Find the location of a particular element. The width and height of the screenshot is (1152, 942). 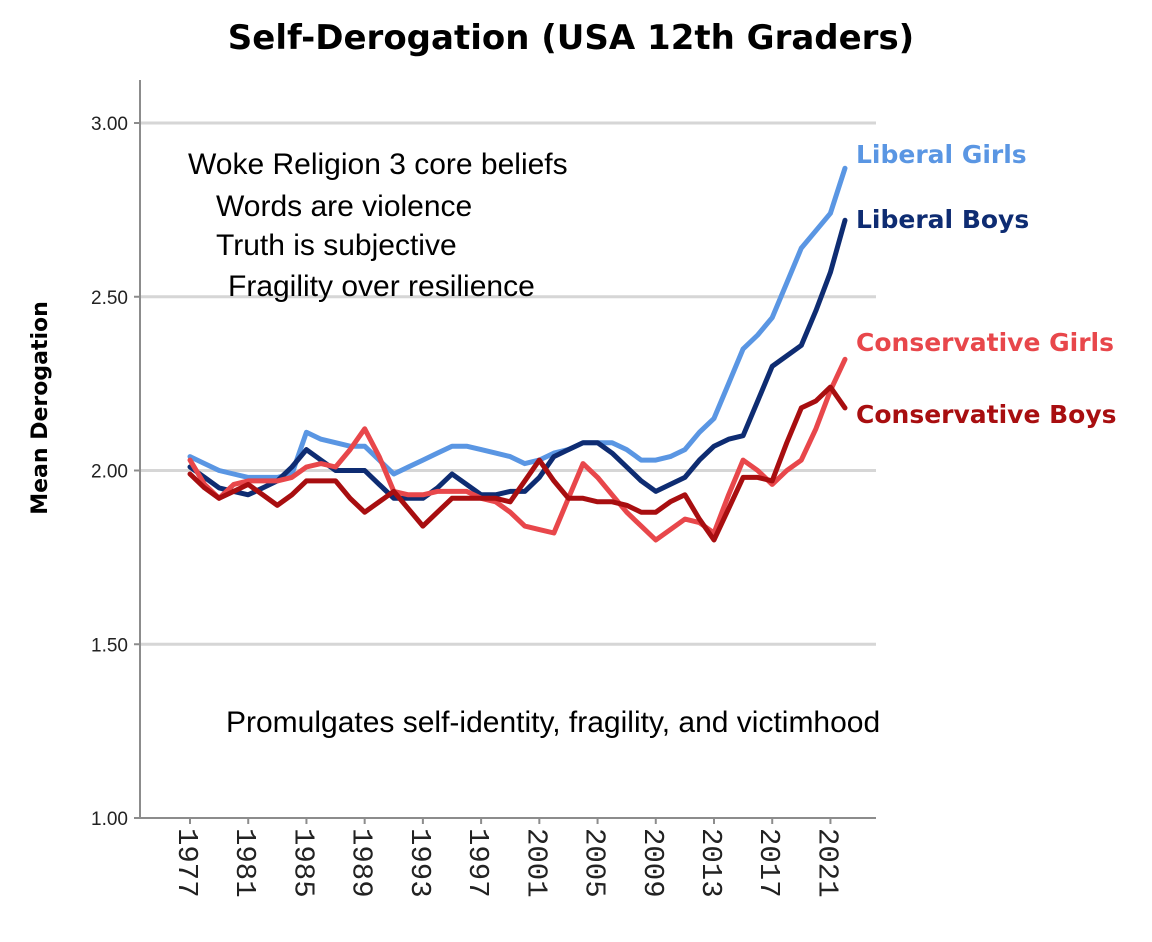

legend-conservative-girls: Conservative Girls is located at coordinates (985, 342).